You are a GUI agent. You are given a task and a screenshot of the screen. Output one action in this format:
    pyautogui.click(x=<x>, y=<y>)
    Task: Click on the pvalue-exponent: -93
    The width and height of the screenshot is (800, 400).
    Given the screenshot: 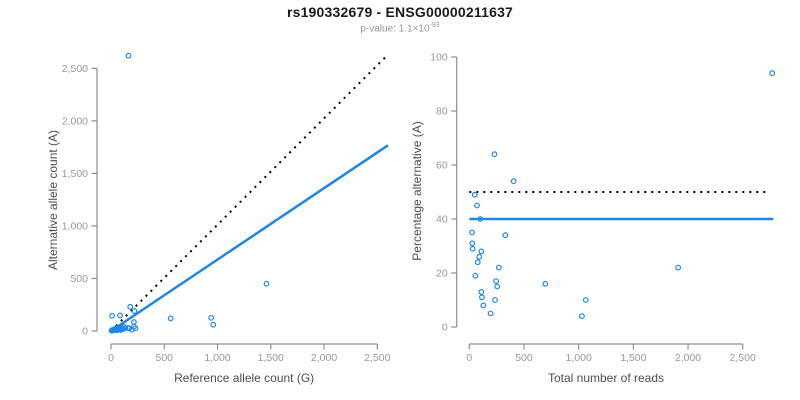 What is the action you would take?
    pyautogui.click(x=434, y=25)
    